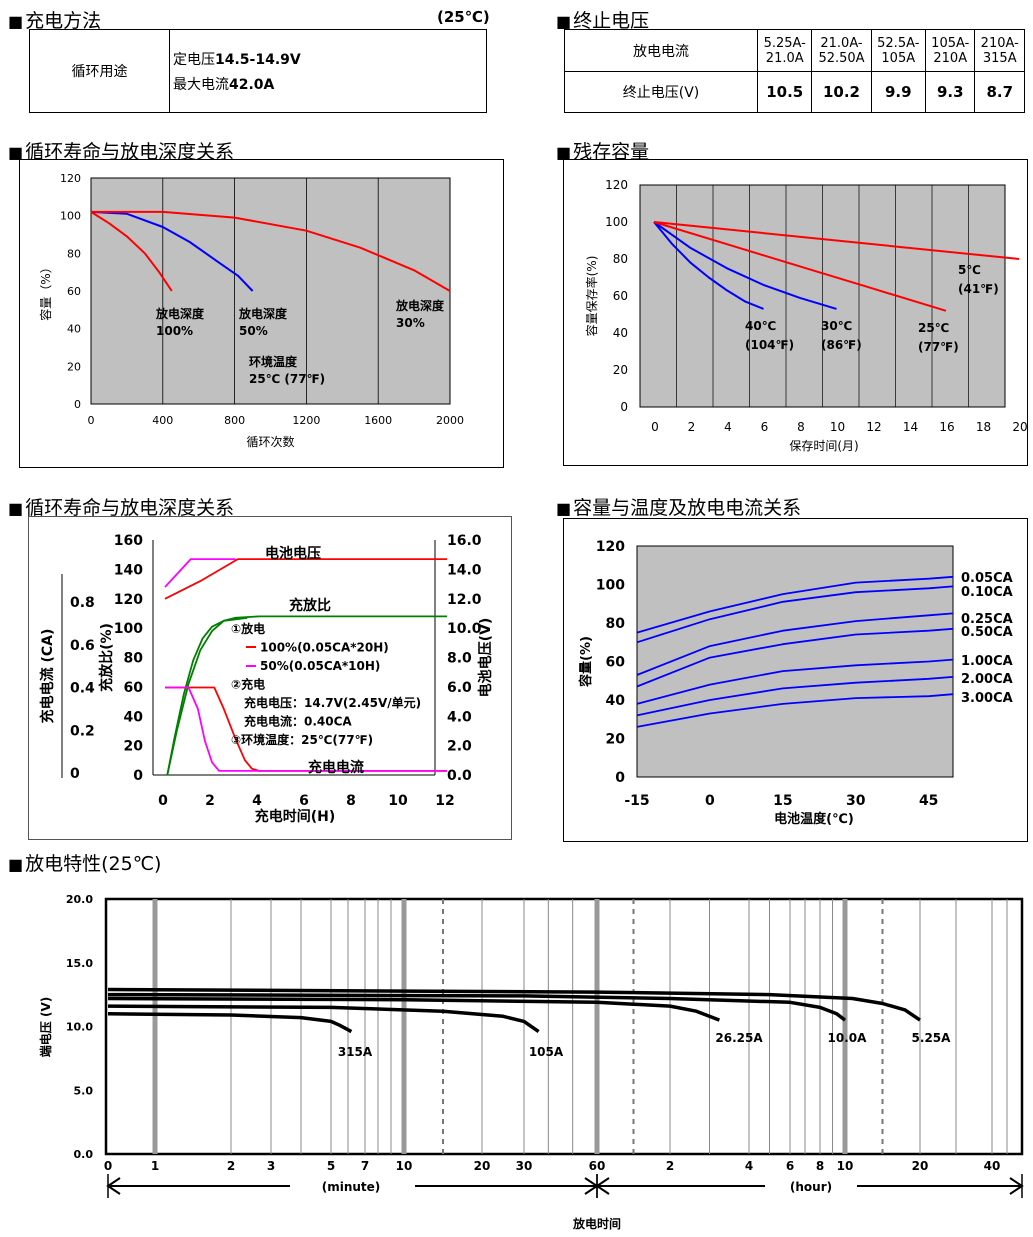 This screenshot has width=1033, height=1237. What do you see at coordinates (739, 1038) in the screenshot?
I see `series-label: 26.25A` at bounding box center [739, 1038].